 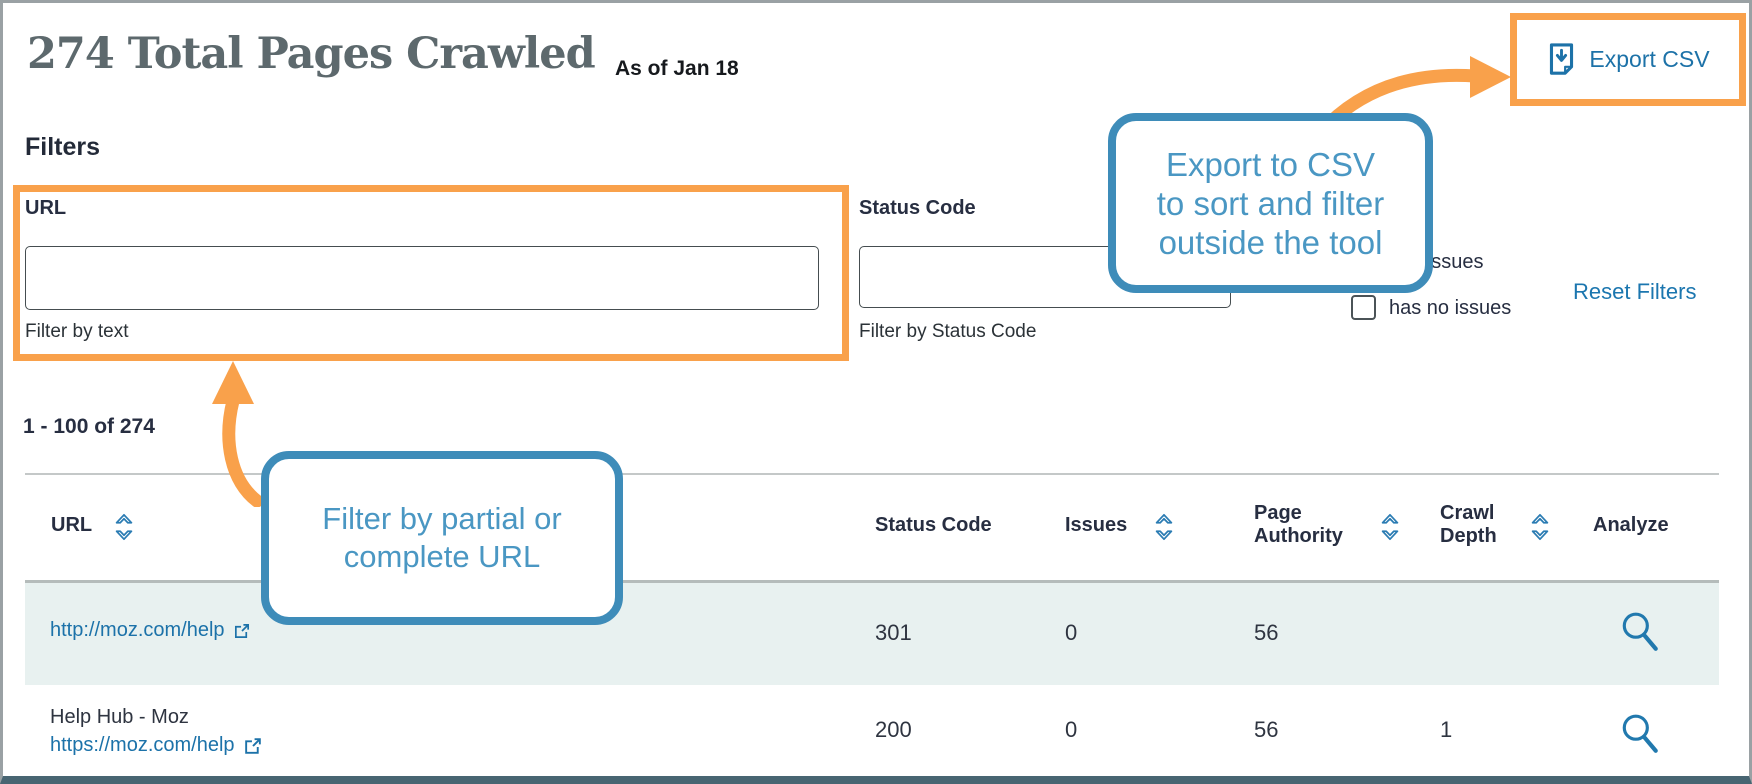 I want to click on column-header-page-authority: Page Authority, so click(x=1298, y=524).